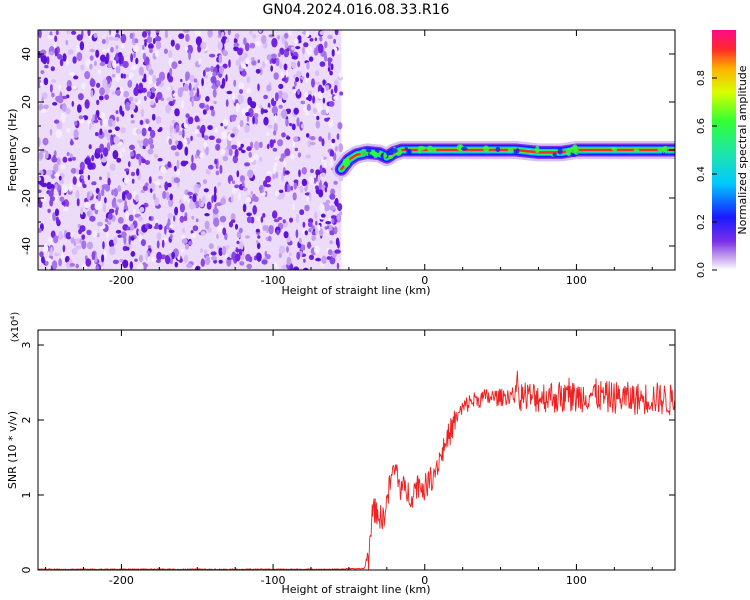 The width and height of the screenshot is (750, 600). What do you see at coordinates (701, 174) in the screenshot?
I see `colorbar-tick-label: 0.4` at bounding box center [701, 174].